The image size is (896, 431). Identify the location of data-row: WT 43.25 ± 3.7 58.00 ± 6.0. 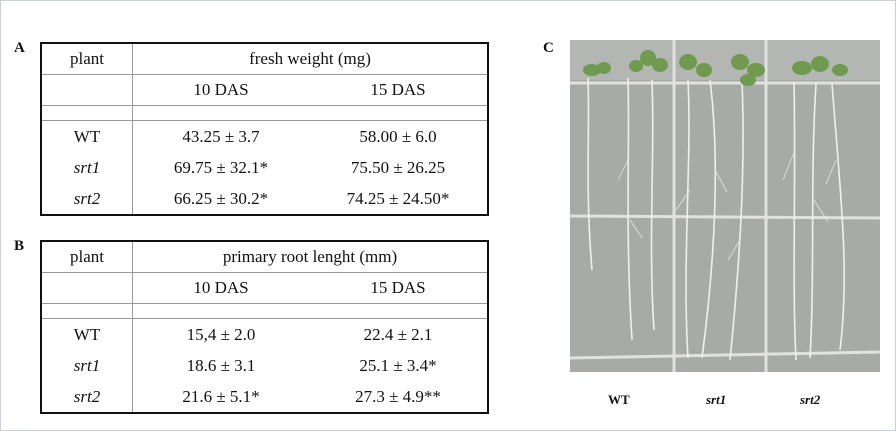
(264, 136).